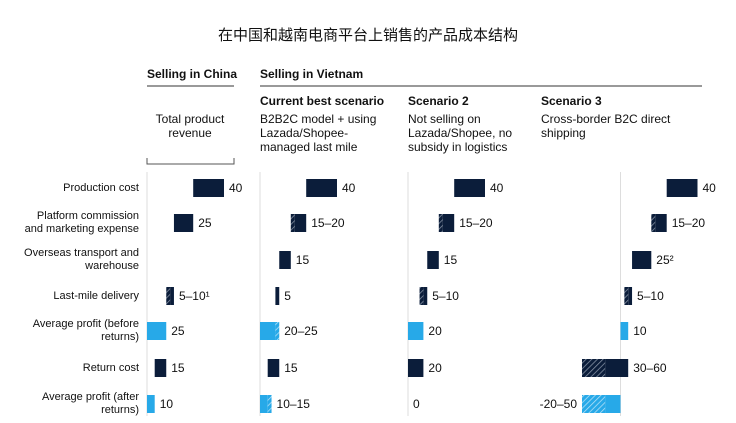 This screenshot has width=736, height=423. I want to click on category-label: Average profit (after returns), so click(90, 403).